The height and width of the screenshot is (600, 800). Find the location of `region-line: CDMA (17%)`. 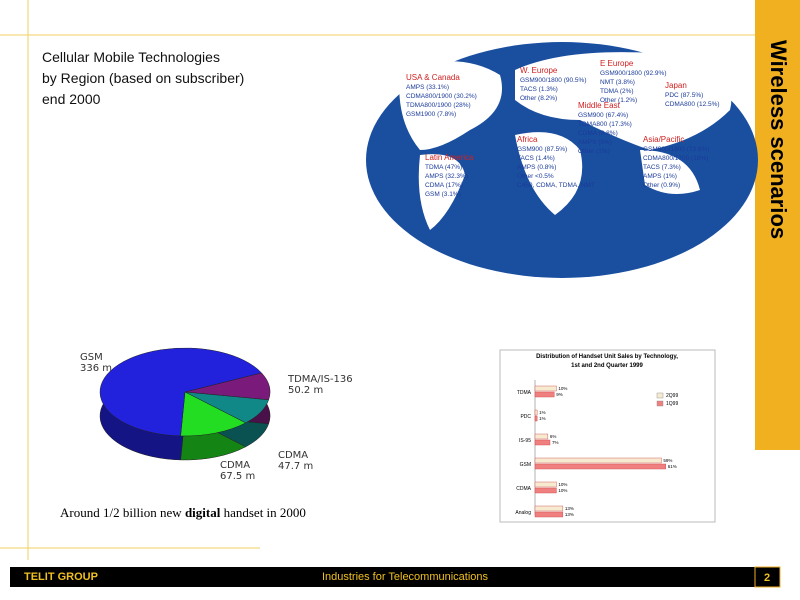

region-line: CDMA (17%) is located at coordinates (444, 185).